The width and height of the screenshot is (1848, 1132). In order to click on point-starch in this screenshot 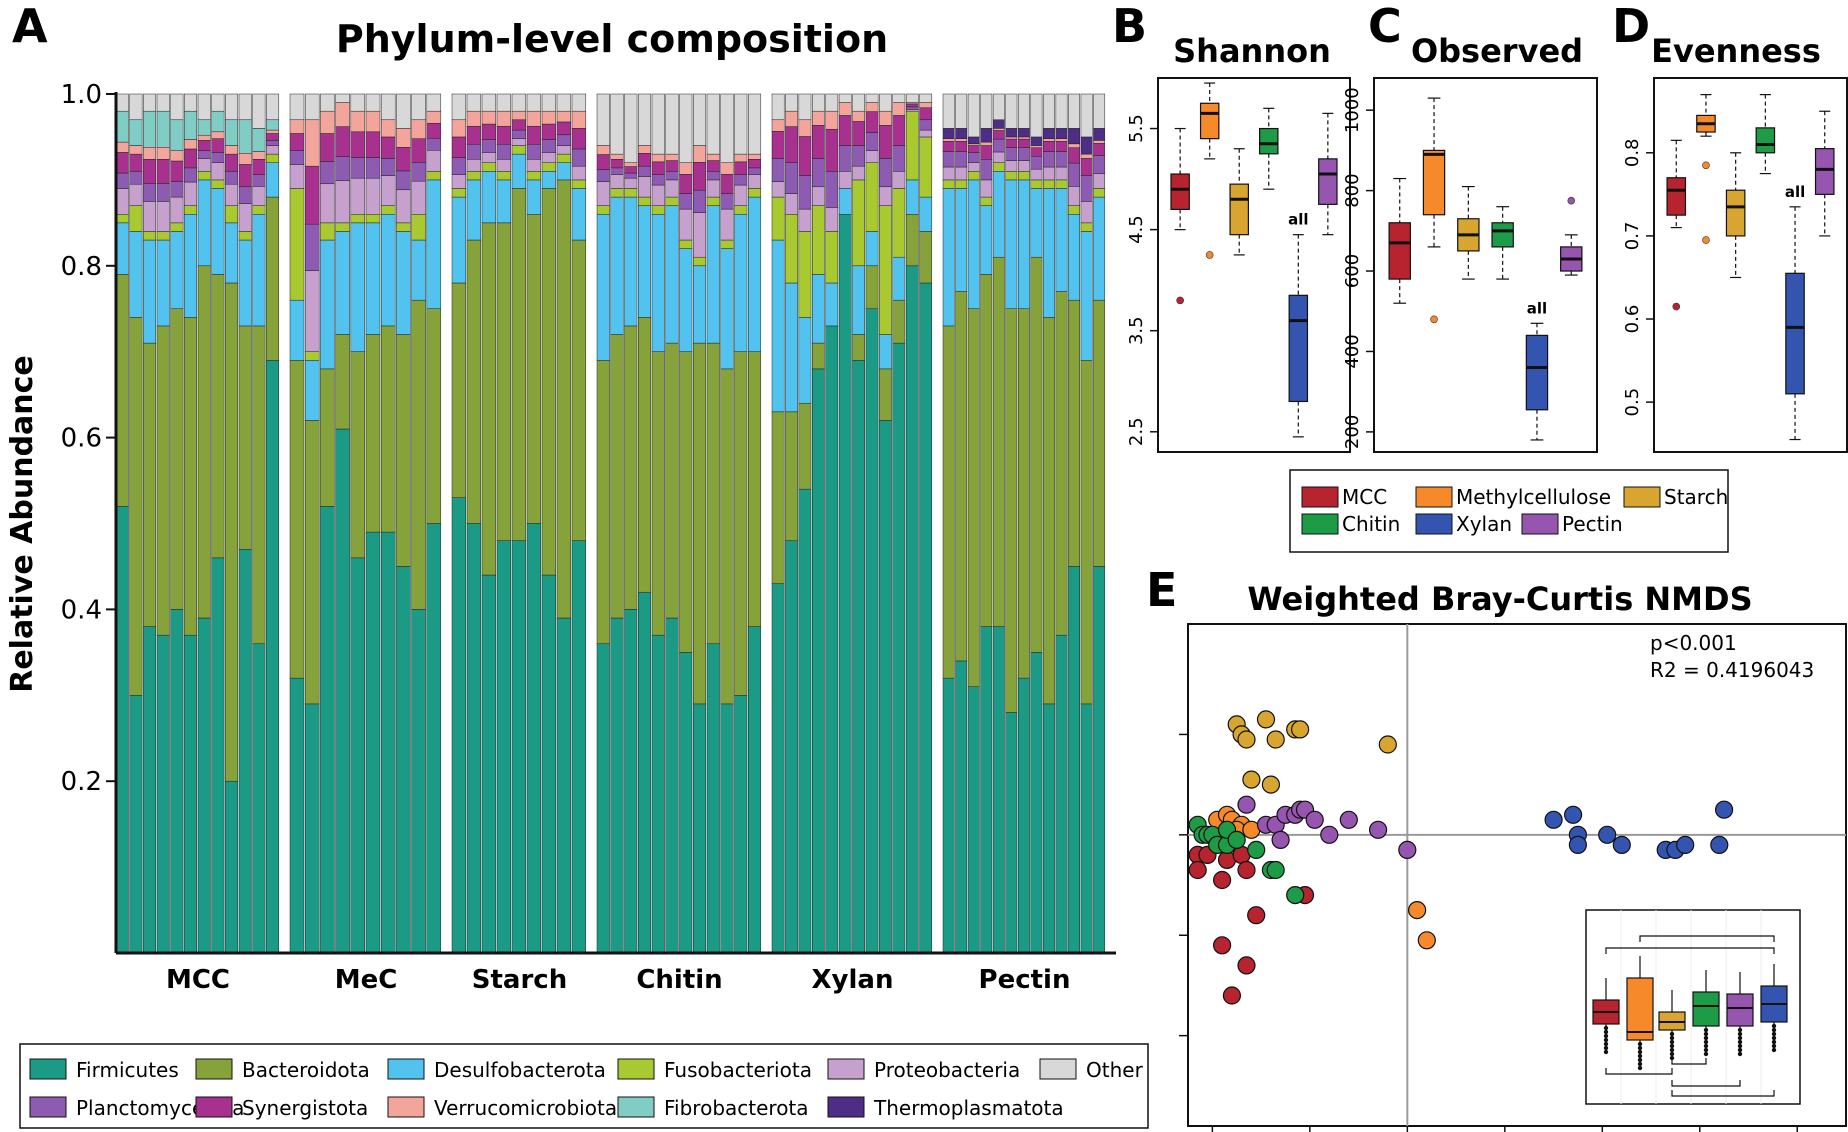, I will do `click(1275, 739)`.